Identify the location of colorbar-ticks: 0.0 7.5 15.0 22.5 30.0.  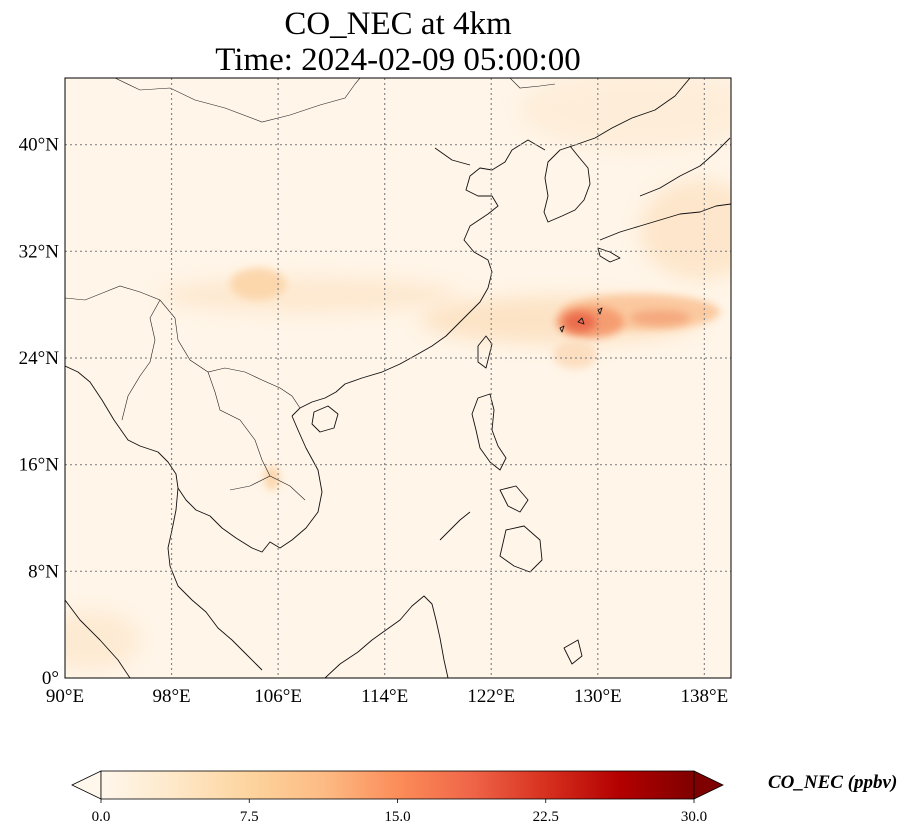
(399, 812).